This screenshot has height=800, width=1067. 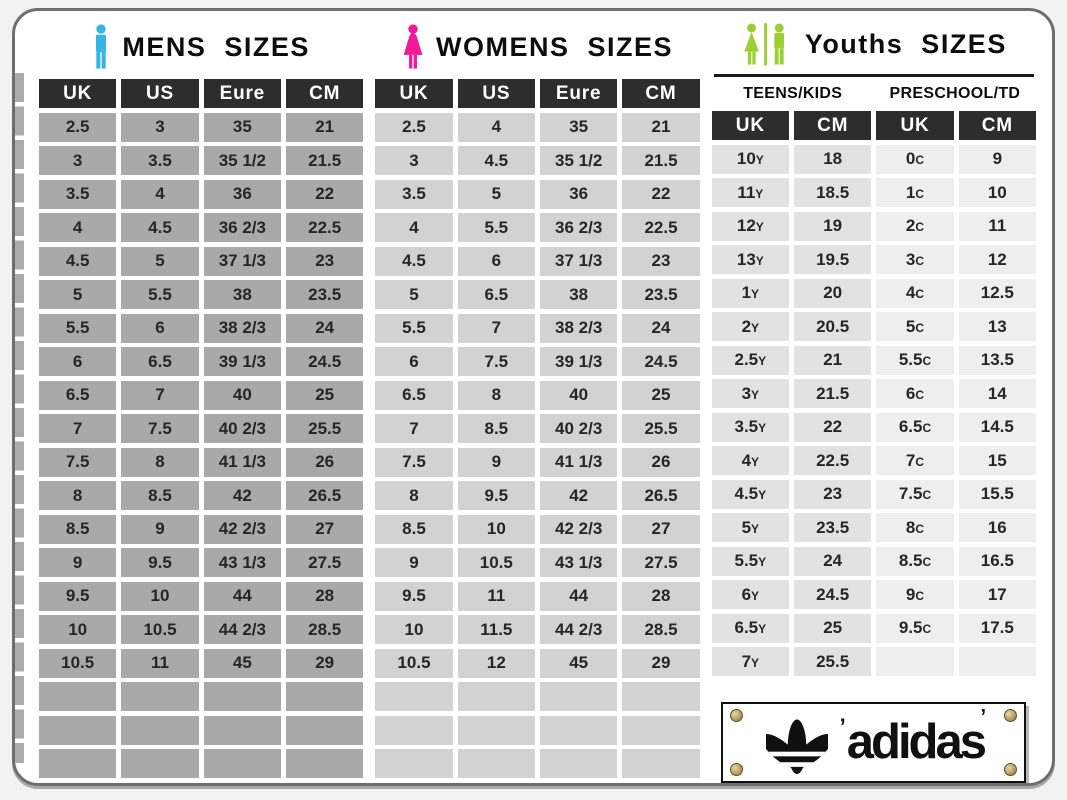 I want to click on table-cell: 36 2/3, so click(x=578, y=227).